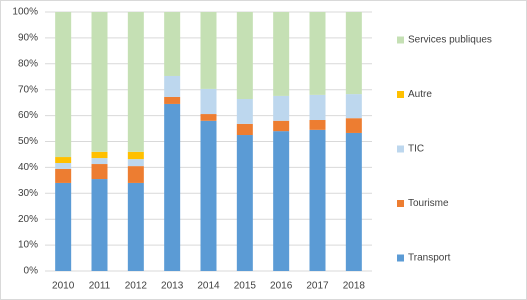 This screenshot has height=300, width=527. Describe the element at coordinates (25, 12) in the screenshot. I see `y-tick-label: 100%` at that location.